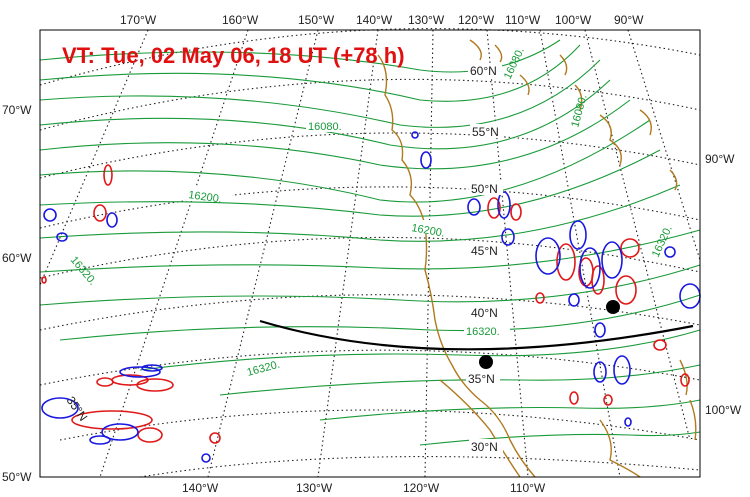 Image resolution: width=750 pixels, height=497 pixels. What do you see at coordinates (316, 20) in the screenshot?
I see `top-lon-label: 150°W` at bounding box center [316, 20].